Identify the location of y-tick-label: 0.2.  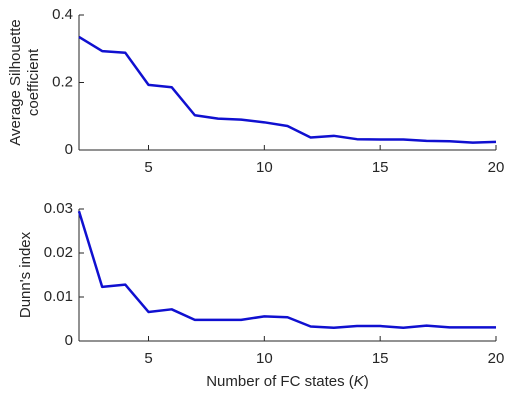
(62, 81).